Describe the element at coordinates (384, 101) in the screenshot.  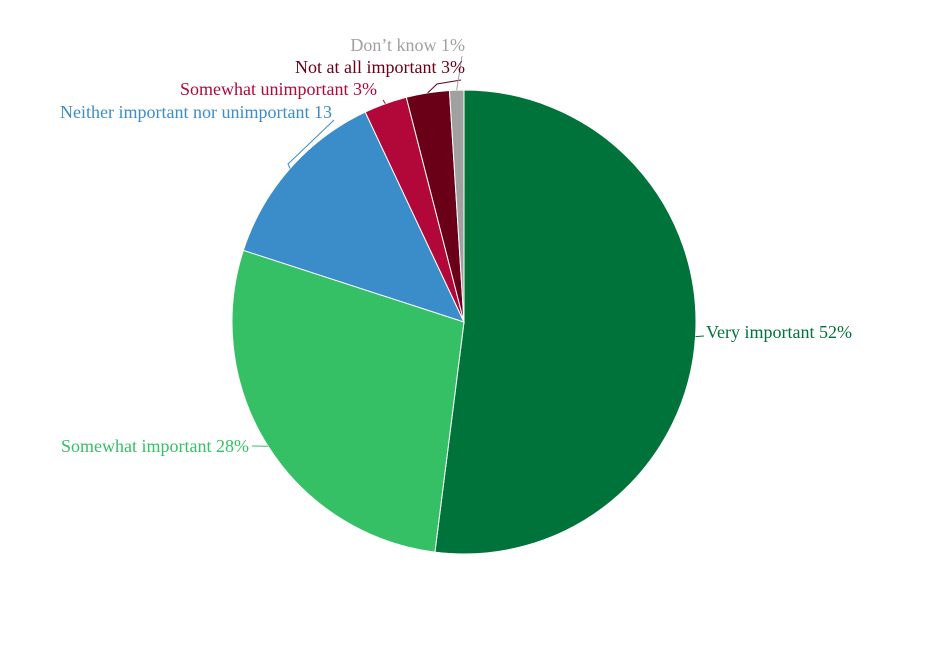
I see `leader-line-somewhat-unimportant` at that location.